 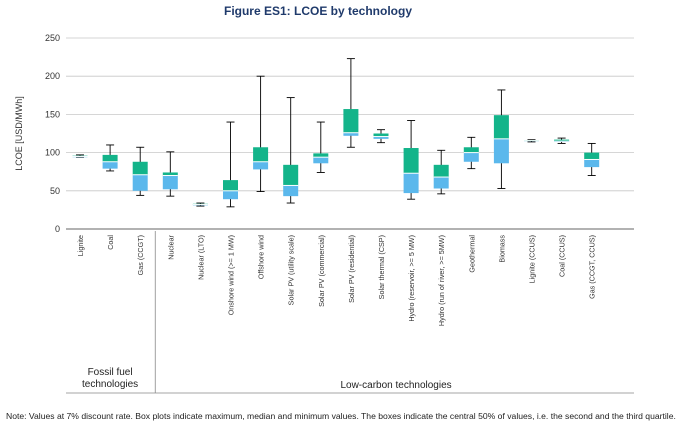 What do you see at coordinates (441, 280) in the screenshot?
I see `x-tick-label: Hydro (run of river, >= 5MW)` at bounding box center [441, 280].